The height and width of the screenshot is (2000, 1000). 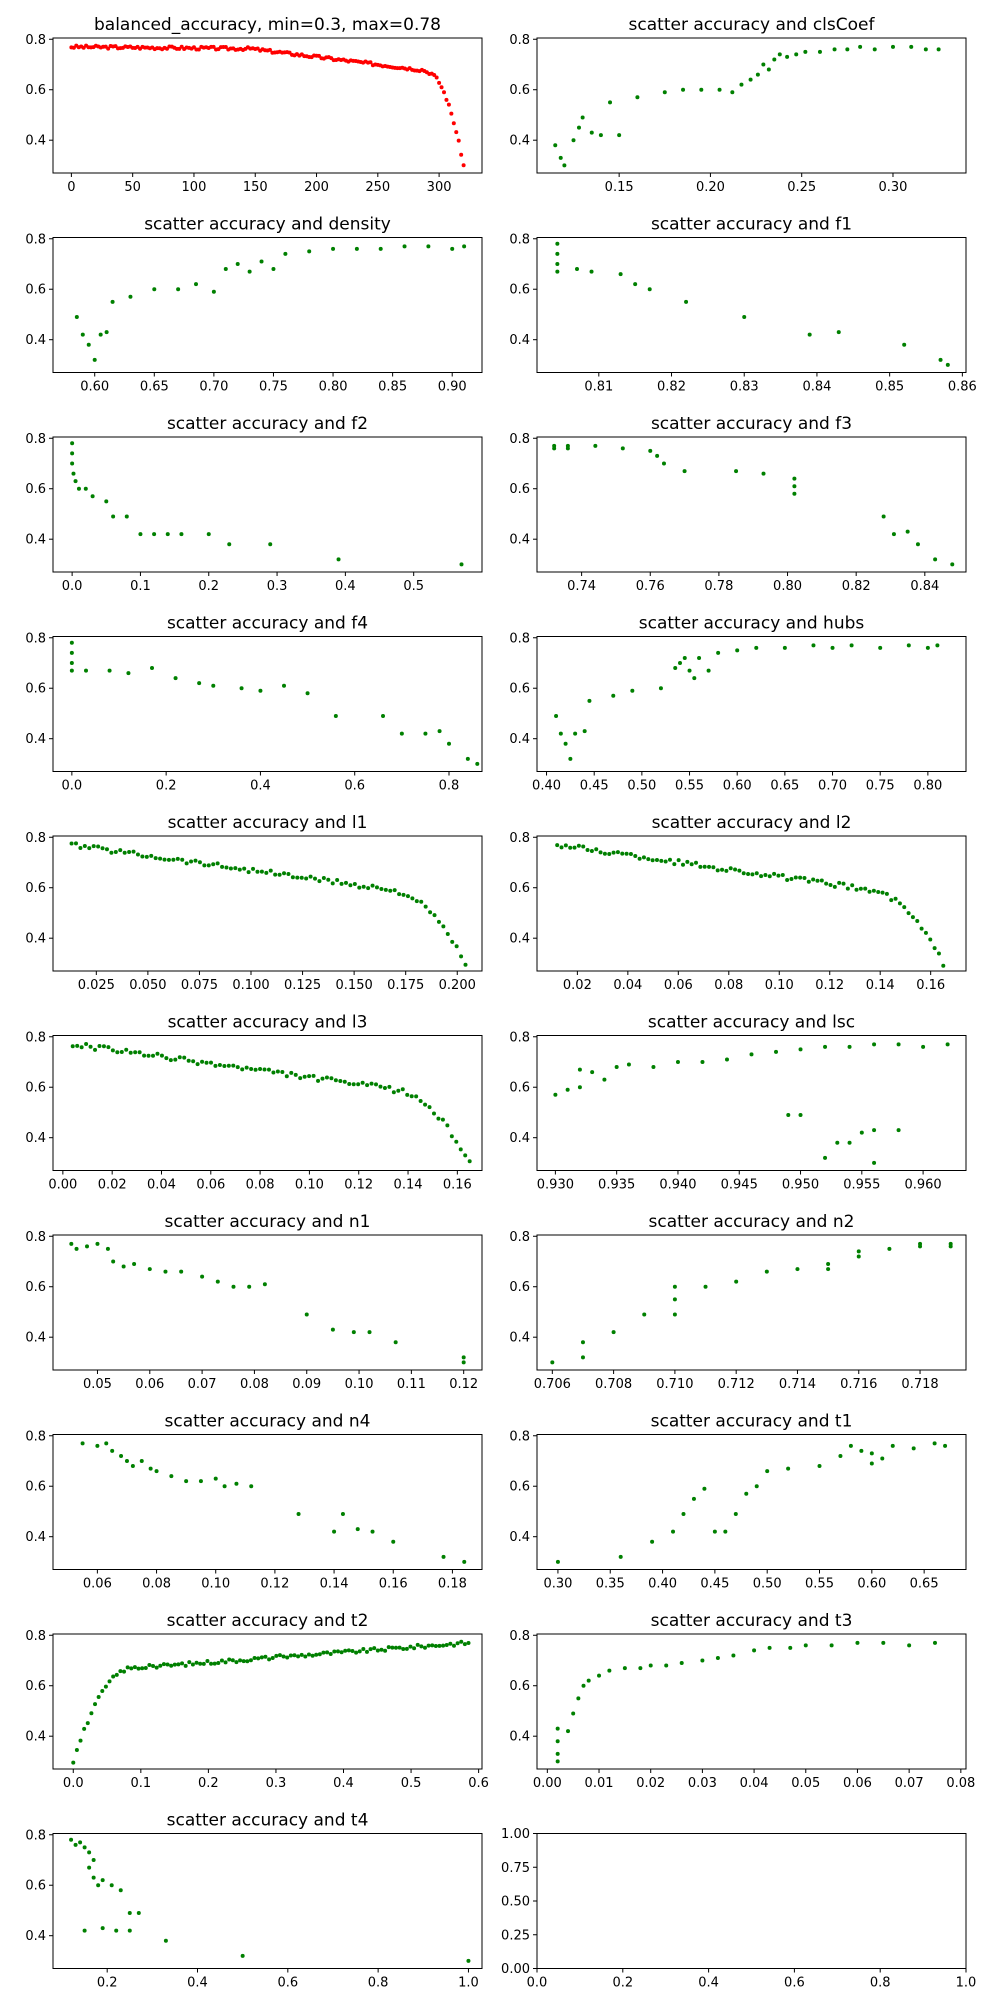 I want to click on x-tick-label: 0.6, so click(x=354, y=786).